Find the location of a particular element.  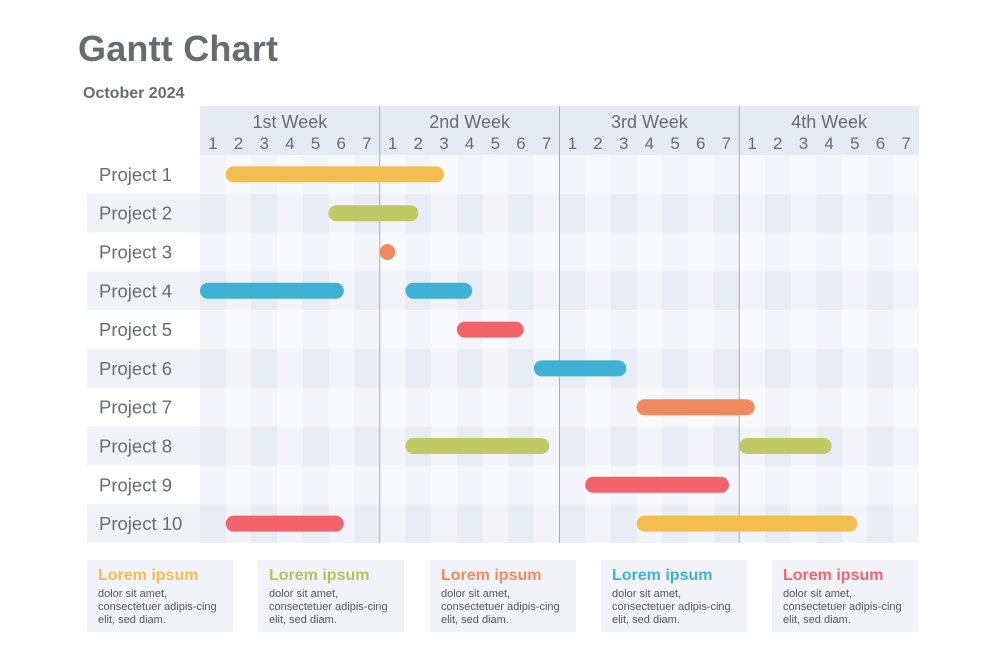

project-label: Project 10 is located at coordinates (140, 523).